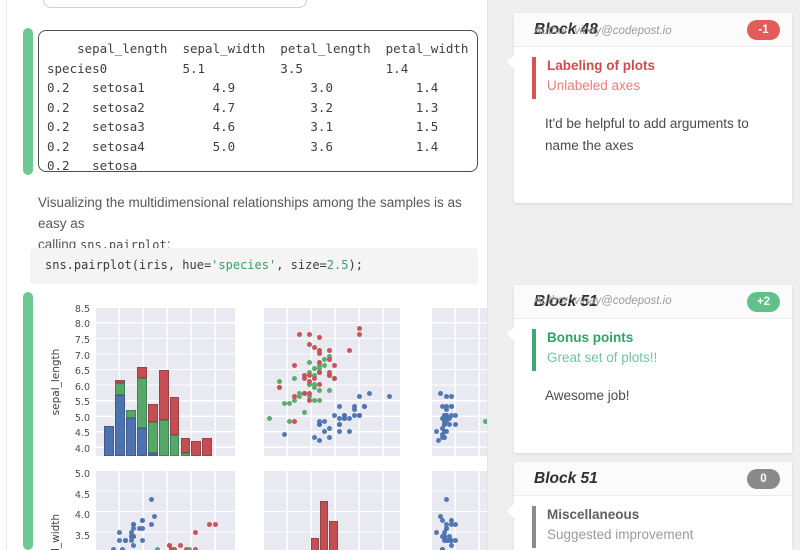 This screenshot has width=800, height=550. Describe the element at coordinates (566, 29) in the screenshot. I see `block-name: Block 48` at that location.